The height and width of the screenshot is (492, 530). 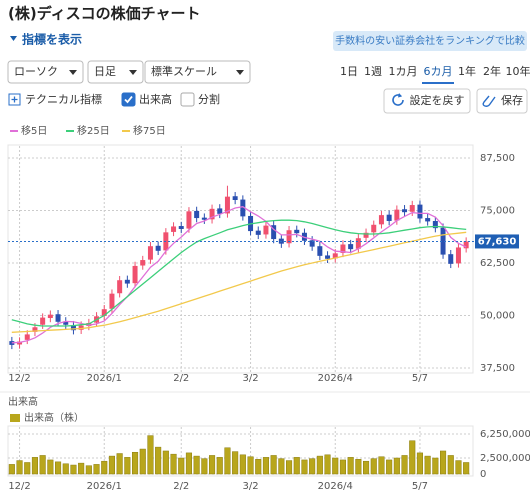 I want to click on dropdown-arrow, so click(x=73, y=72).